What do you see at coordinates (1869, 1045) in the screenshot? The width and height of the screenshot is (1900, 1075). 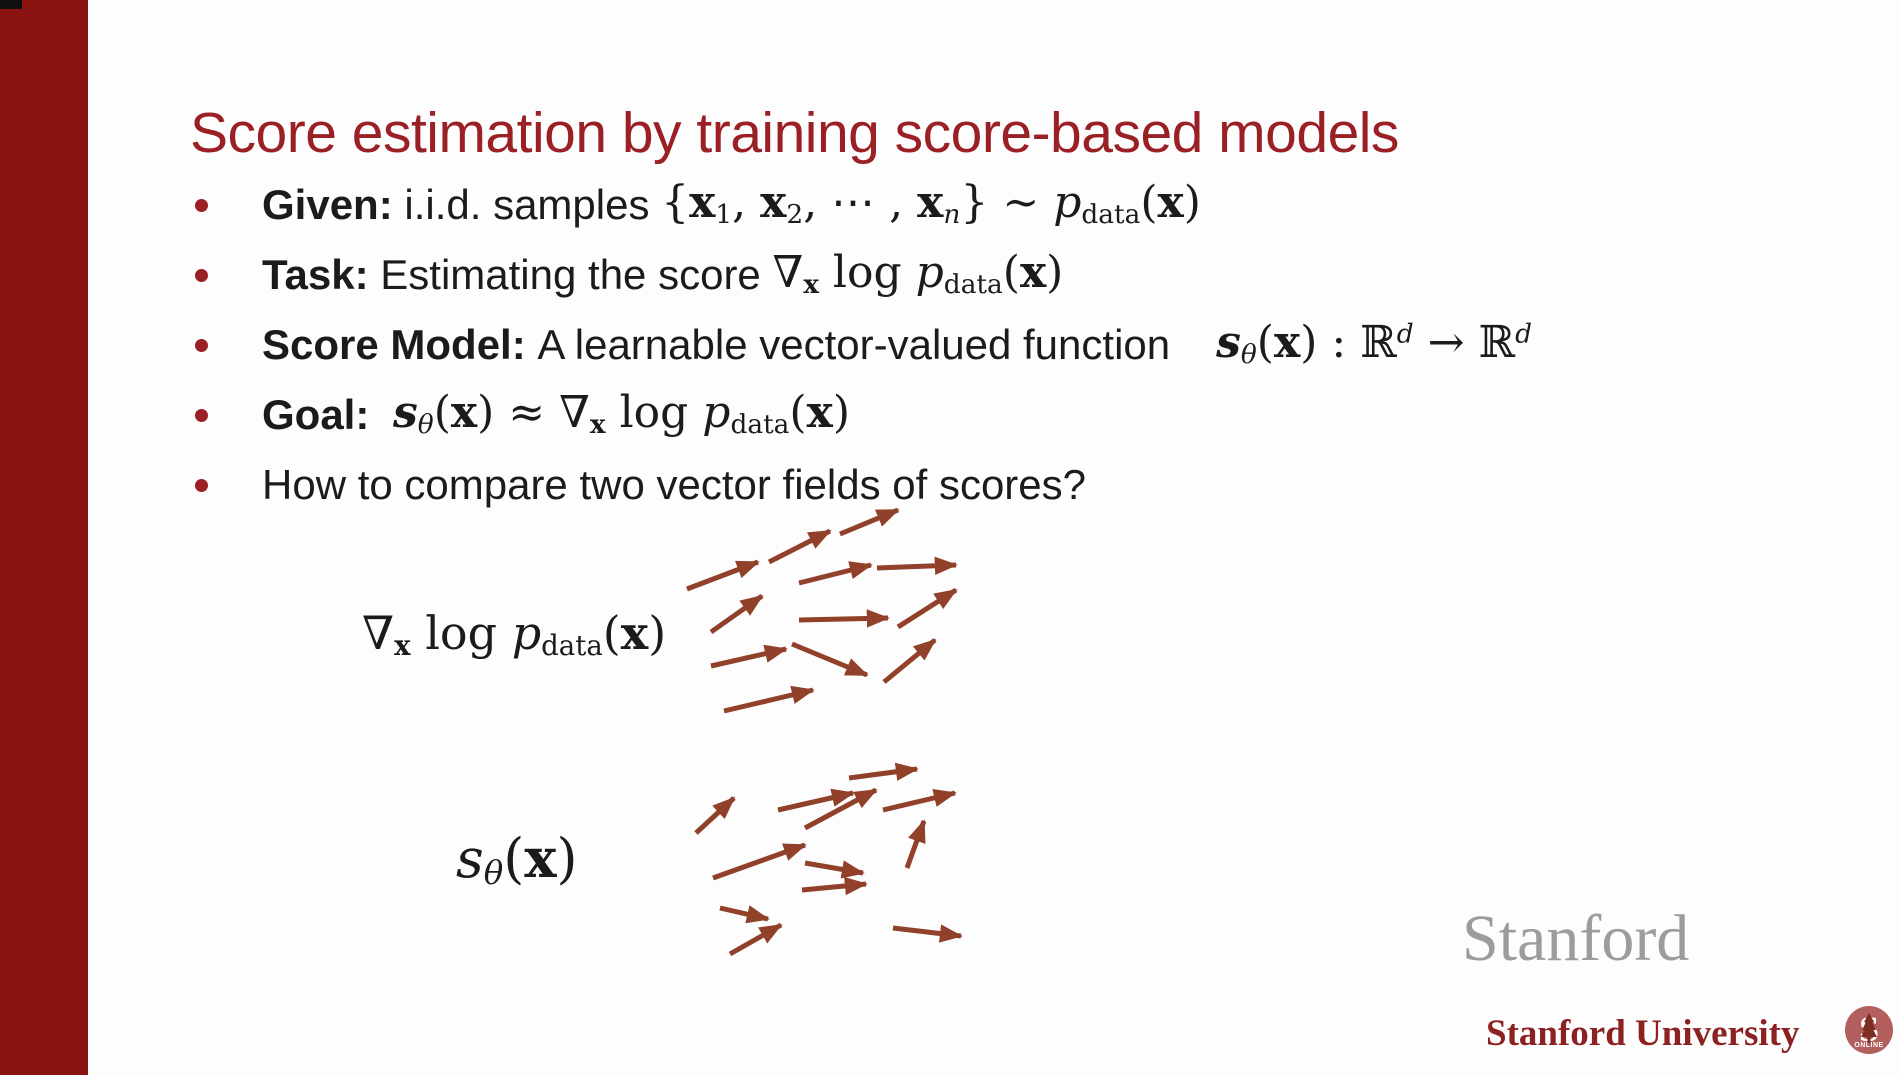 I see `logo-online-label: ONLINE` at bounding box center [1869, 1045].